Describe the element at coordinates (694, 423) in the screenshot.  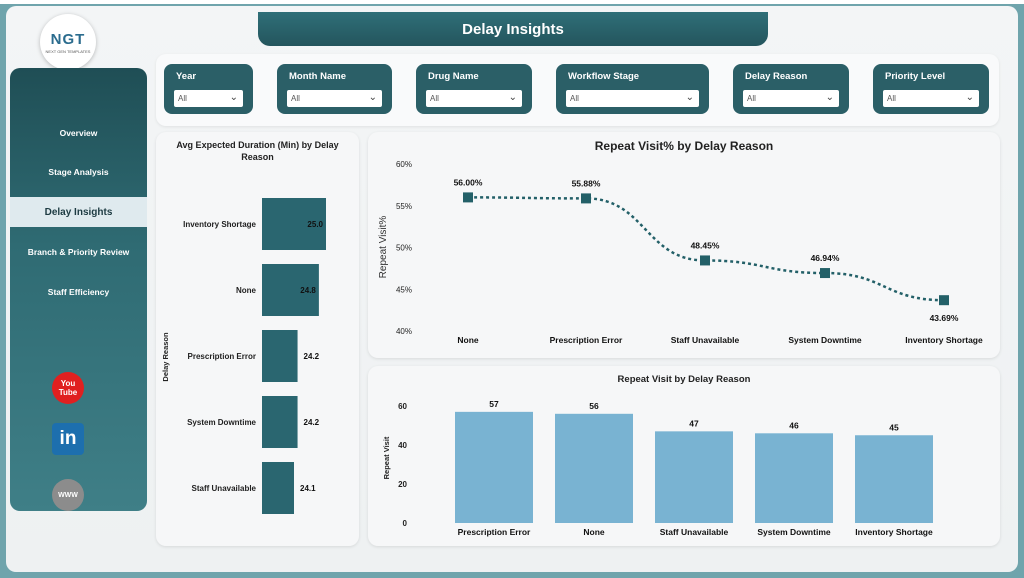
I see `data-label: 47` at that location.